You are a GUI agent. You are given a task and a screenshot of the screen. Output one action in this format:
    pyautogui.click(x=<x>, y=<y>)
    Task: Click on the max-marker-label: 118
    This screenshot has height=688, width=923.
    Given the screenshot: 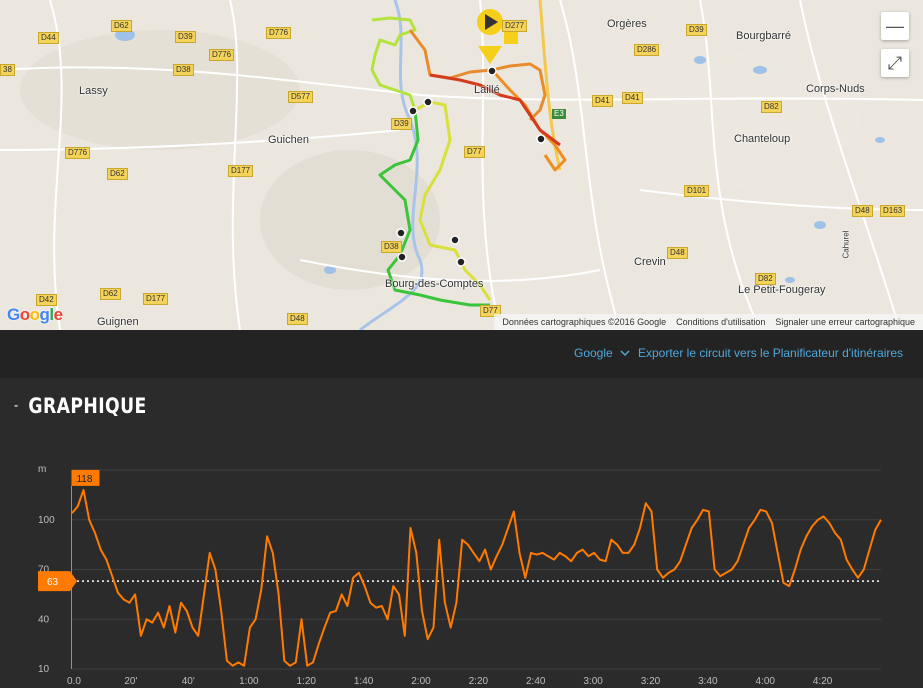 What is the action you would take?
    pyautogui.click(x=84, y=479)
    